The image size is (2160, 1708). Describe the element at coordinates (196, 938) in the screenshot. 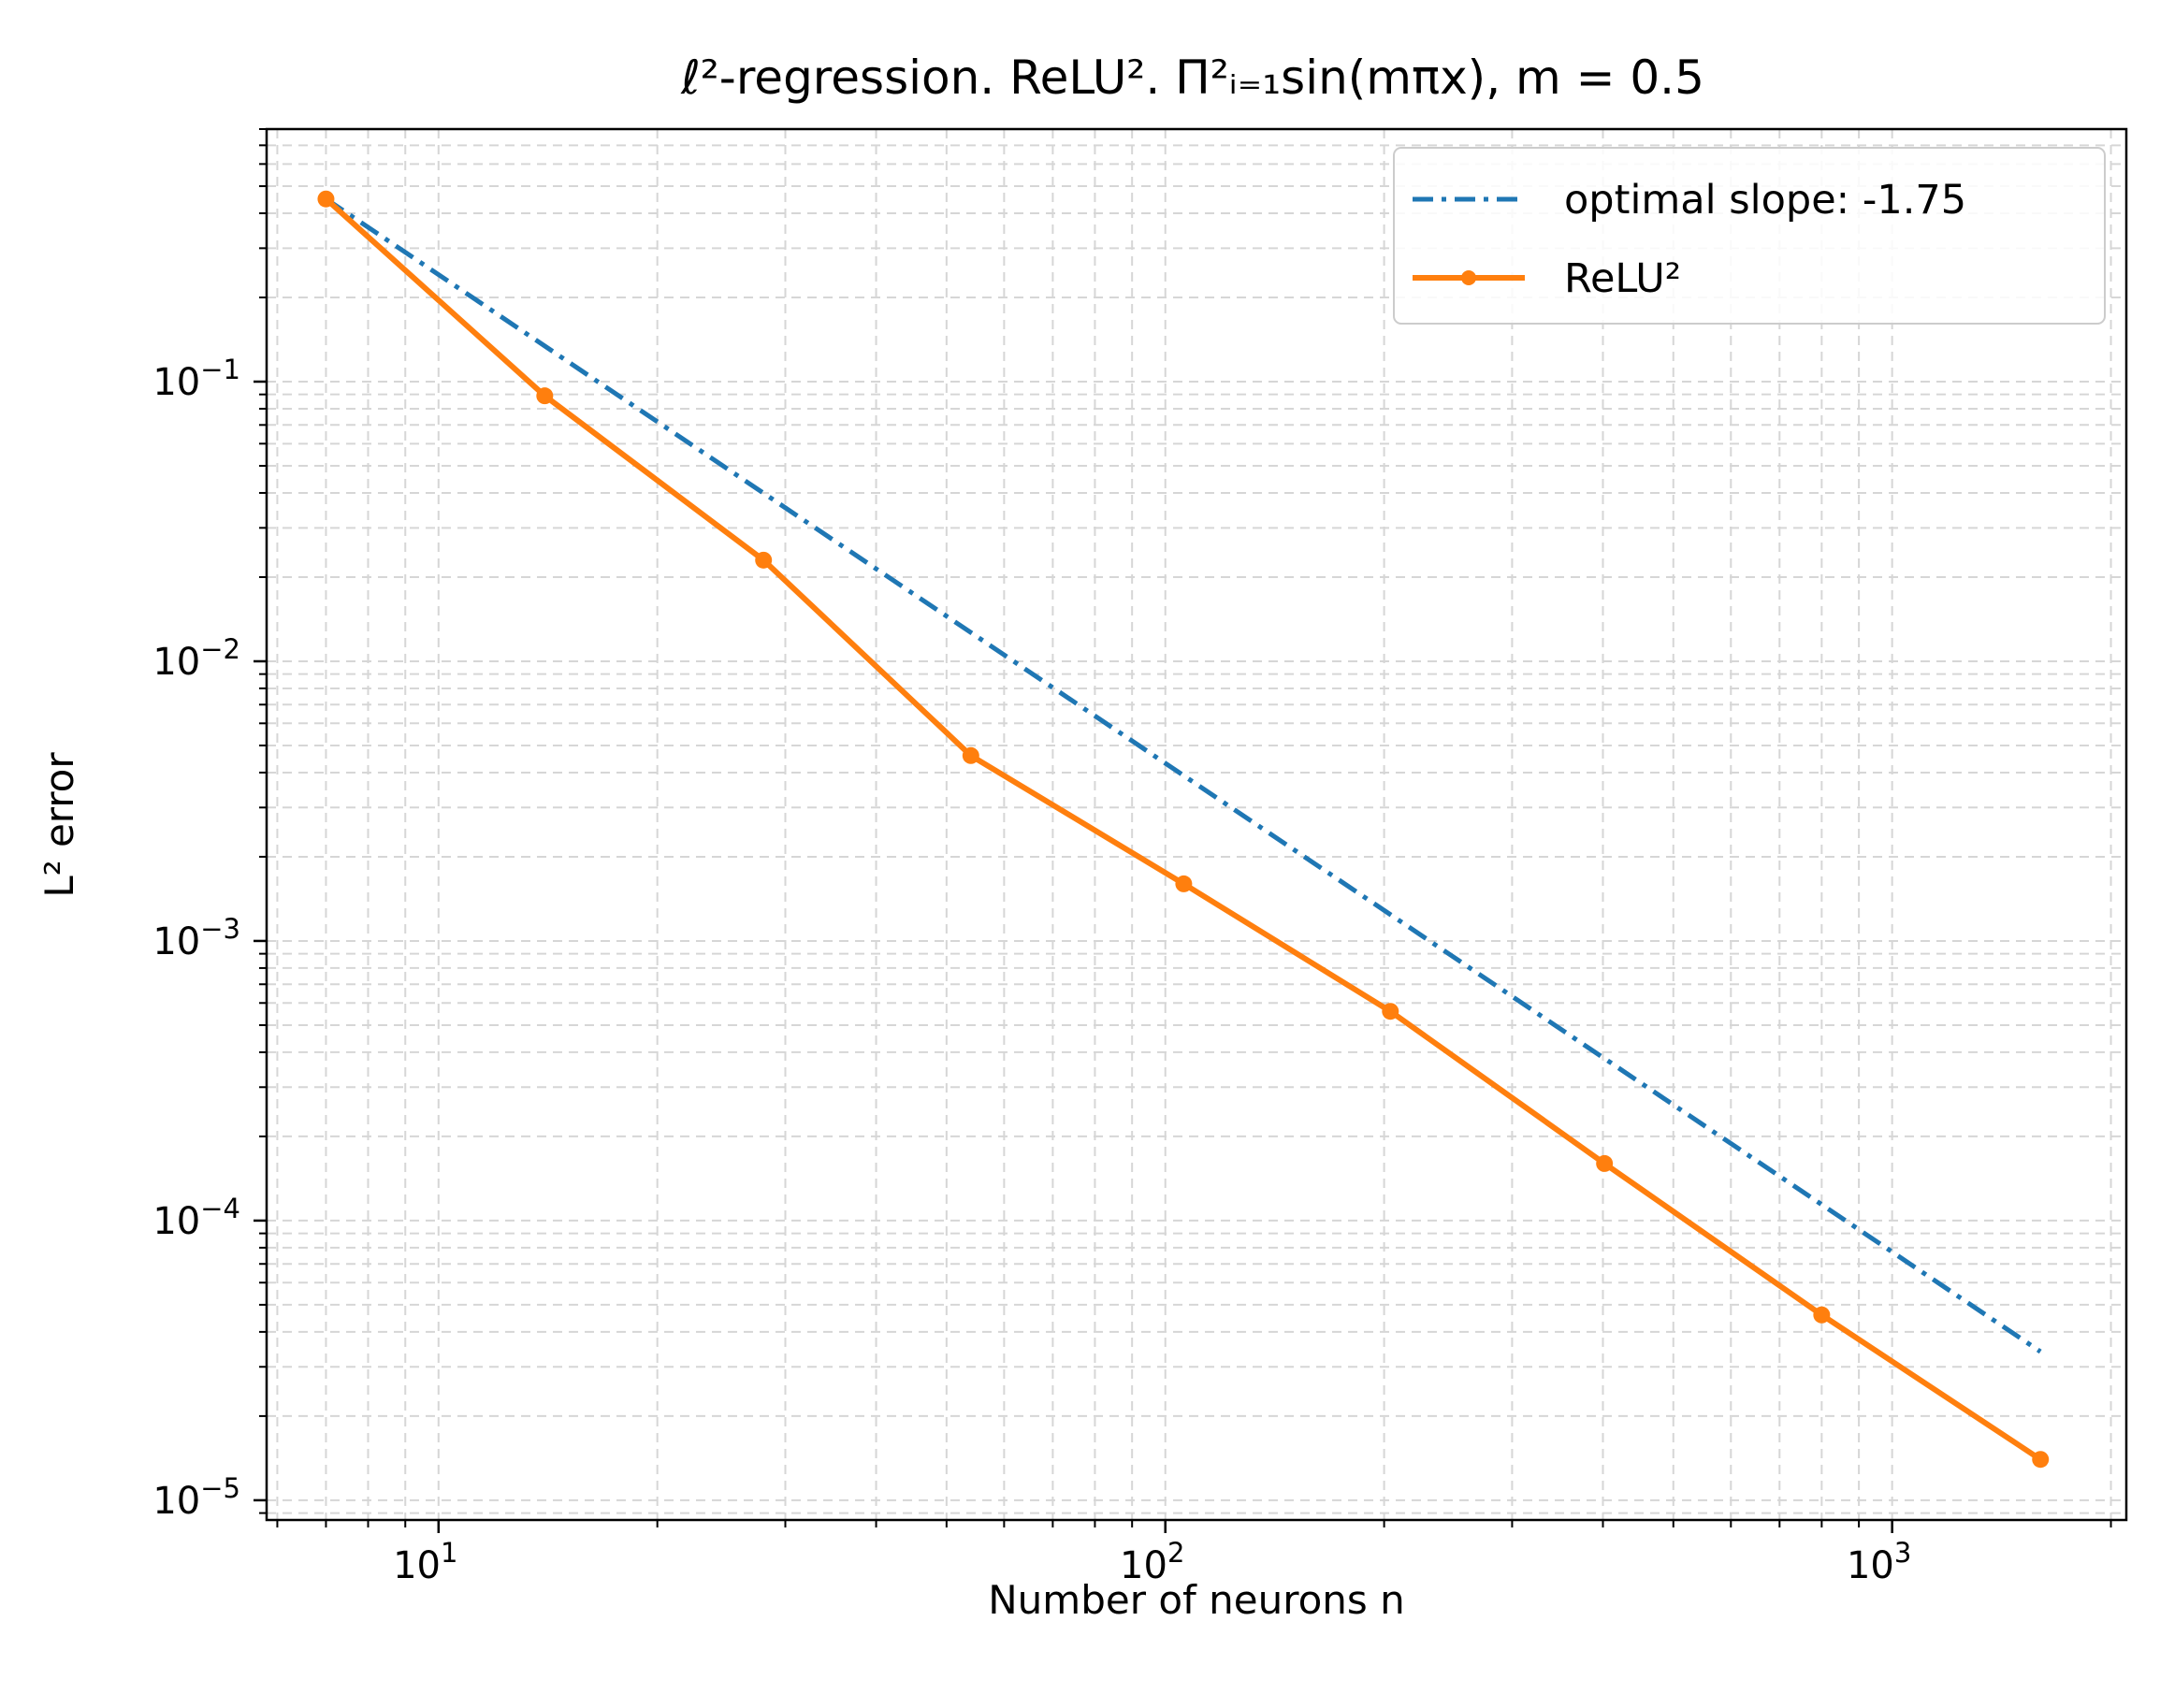

I see `y-tick-label: 10⁻³` at that location.